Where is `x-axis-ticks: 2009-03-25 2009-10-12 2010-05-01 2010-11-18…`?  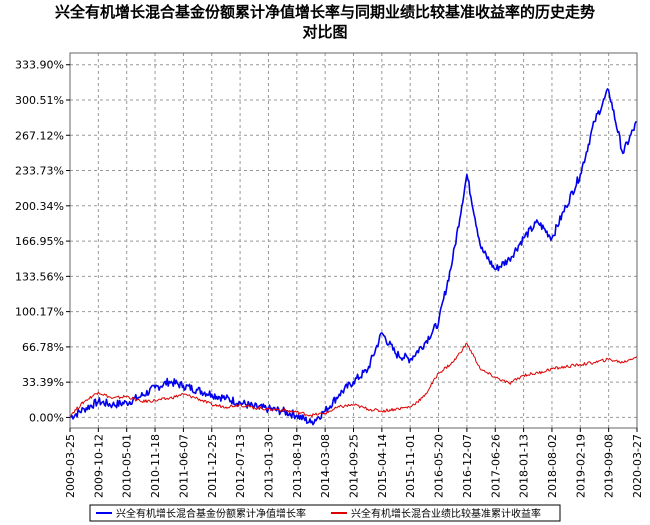
x-axis-ticks: 2009-03-25 2009-10-12 2010-05-01 2010-11-18… is located at coordinates (354, 463).